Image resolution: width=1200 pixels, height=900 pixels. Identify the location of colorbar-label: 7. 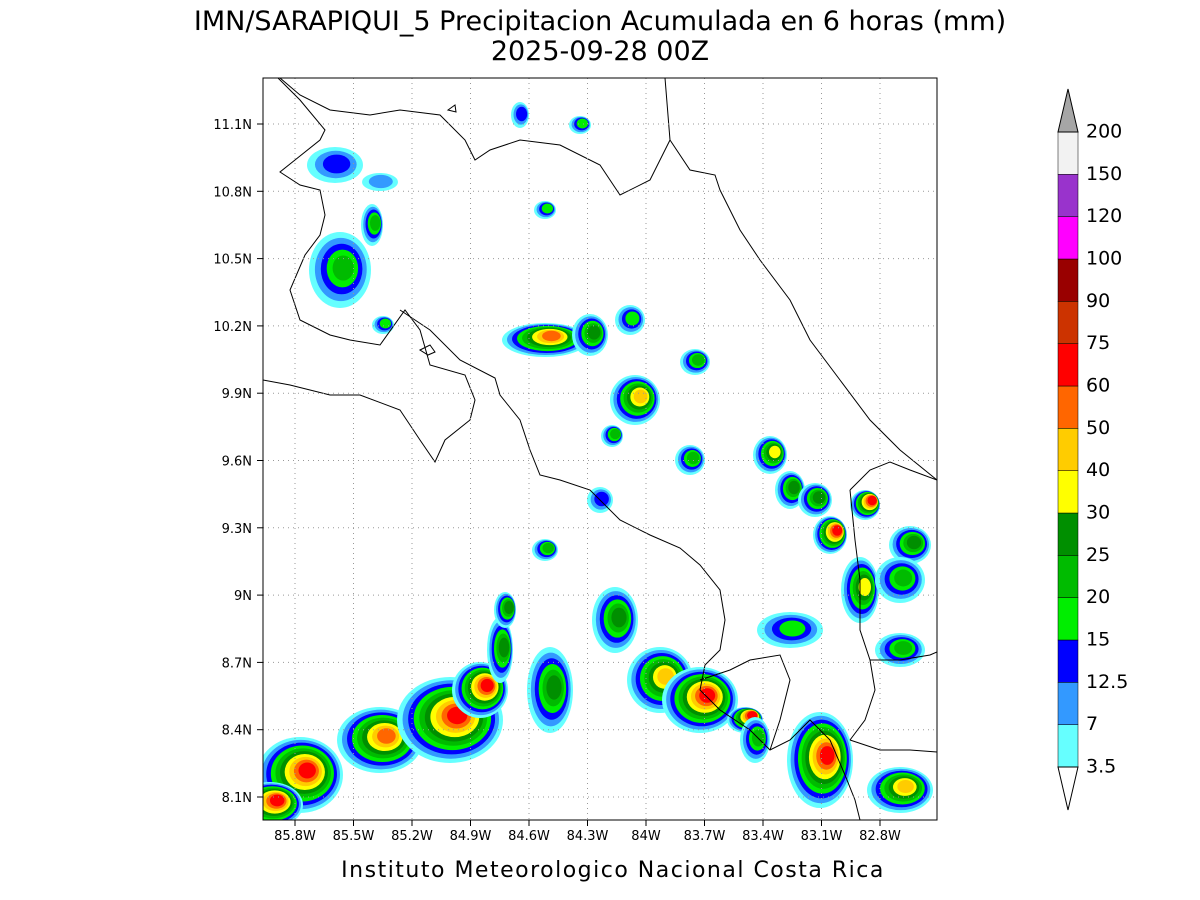
(1092, 724).